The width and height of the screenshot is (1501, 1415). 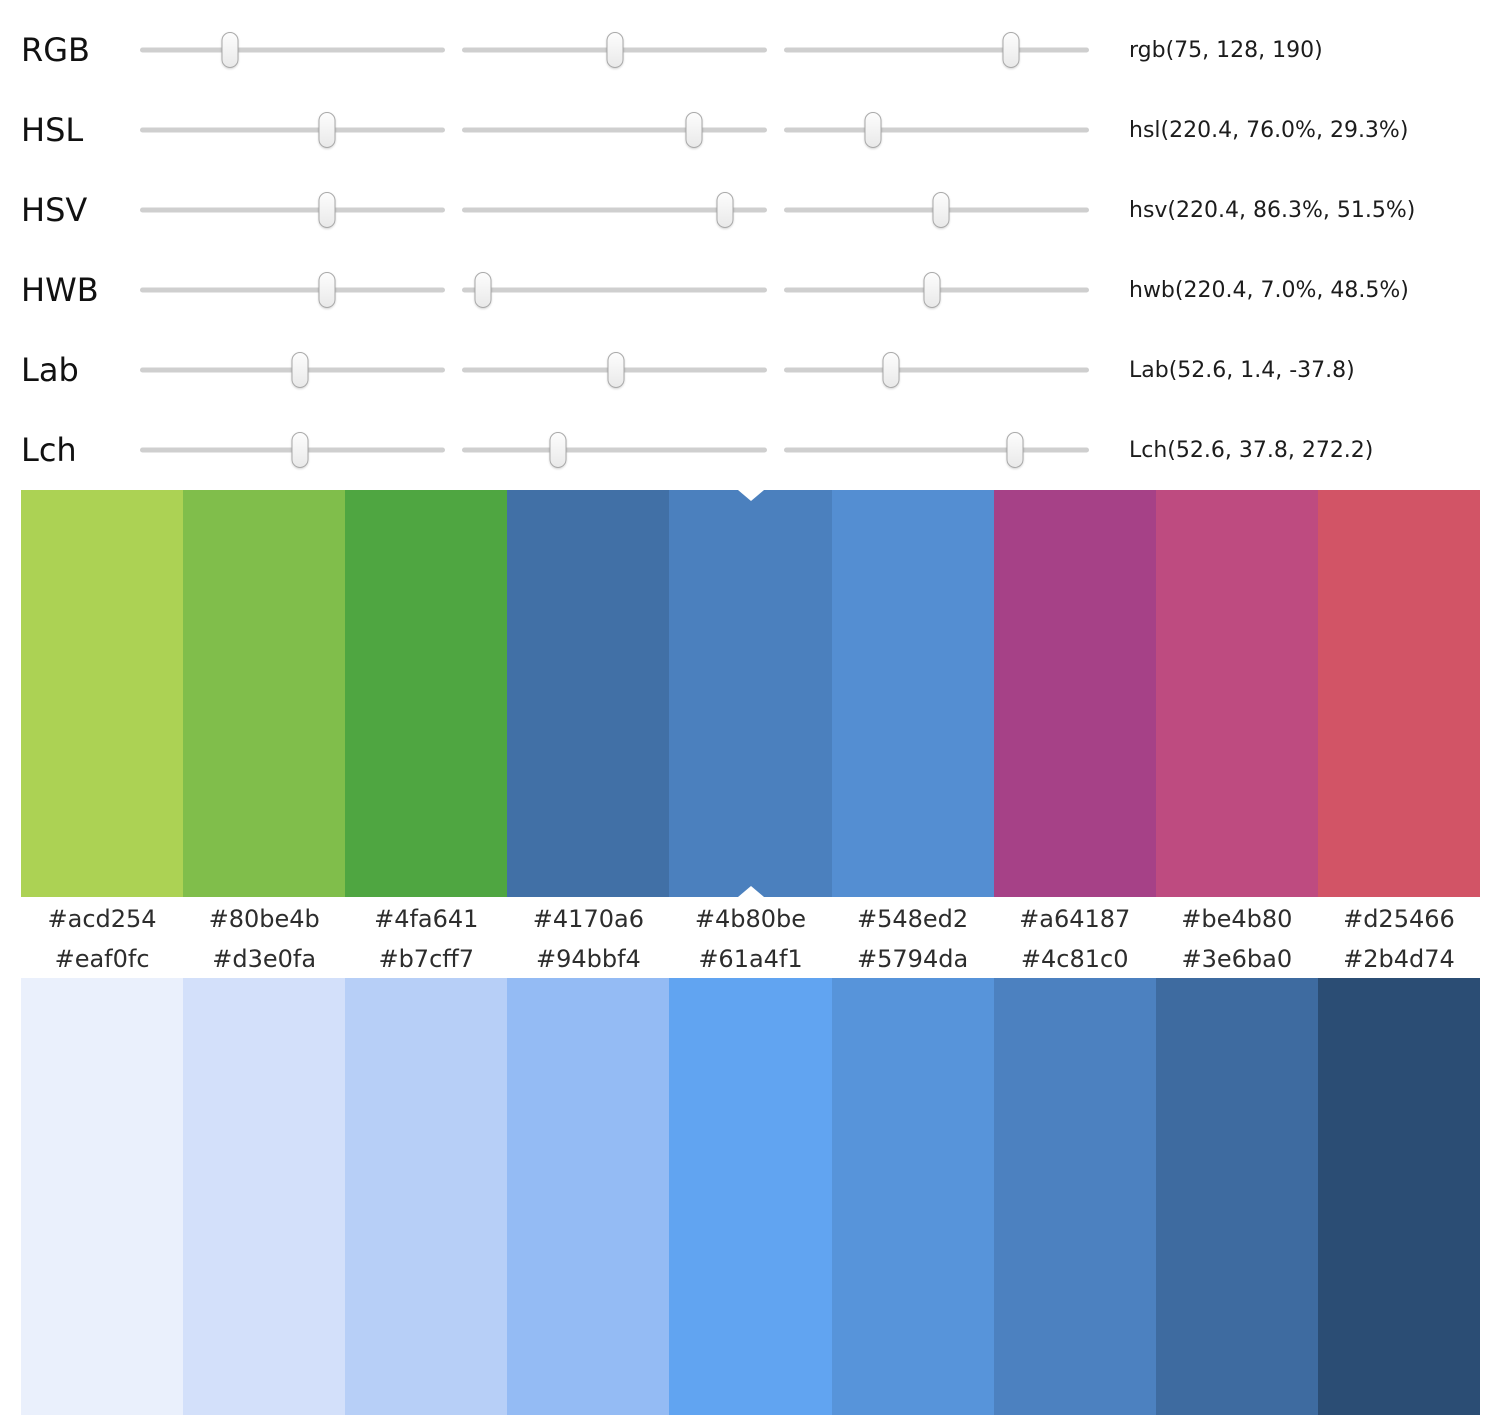 I want to click on lab-lightness-slider, so click(x=292, y=370).